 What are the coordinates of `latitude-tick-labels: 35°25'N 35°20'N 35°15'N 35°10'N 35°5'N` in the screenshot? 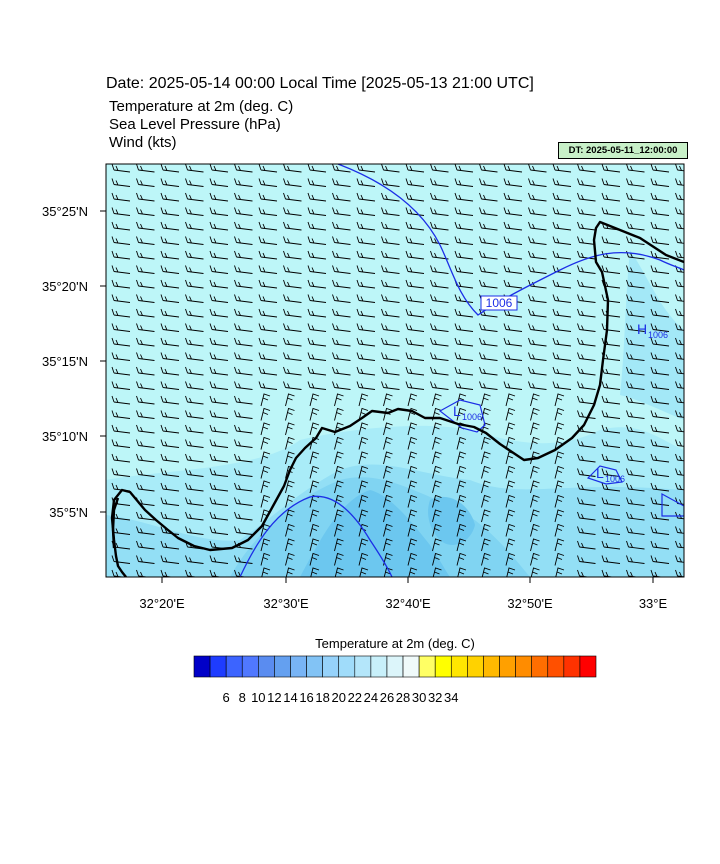 It's located at (65, 362).